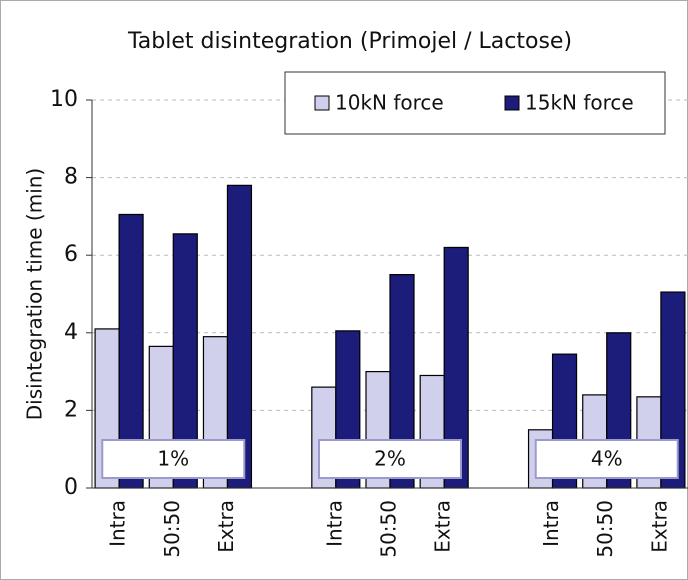  Describe the element at coordinates (389, 103) in the screenshot. I see `legend-label: 10kN force` at that location.